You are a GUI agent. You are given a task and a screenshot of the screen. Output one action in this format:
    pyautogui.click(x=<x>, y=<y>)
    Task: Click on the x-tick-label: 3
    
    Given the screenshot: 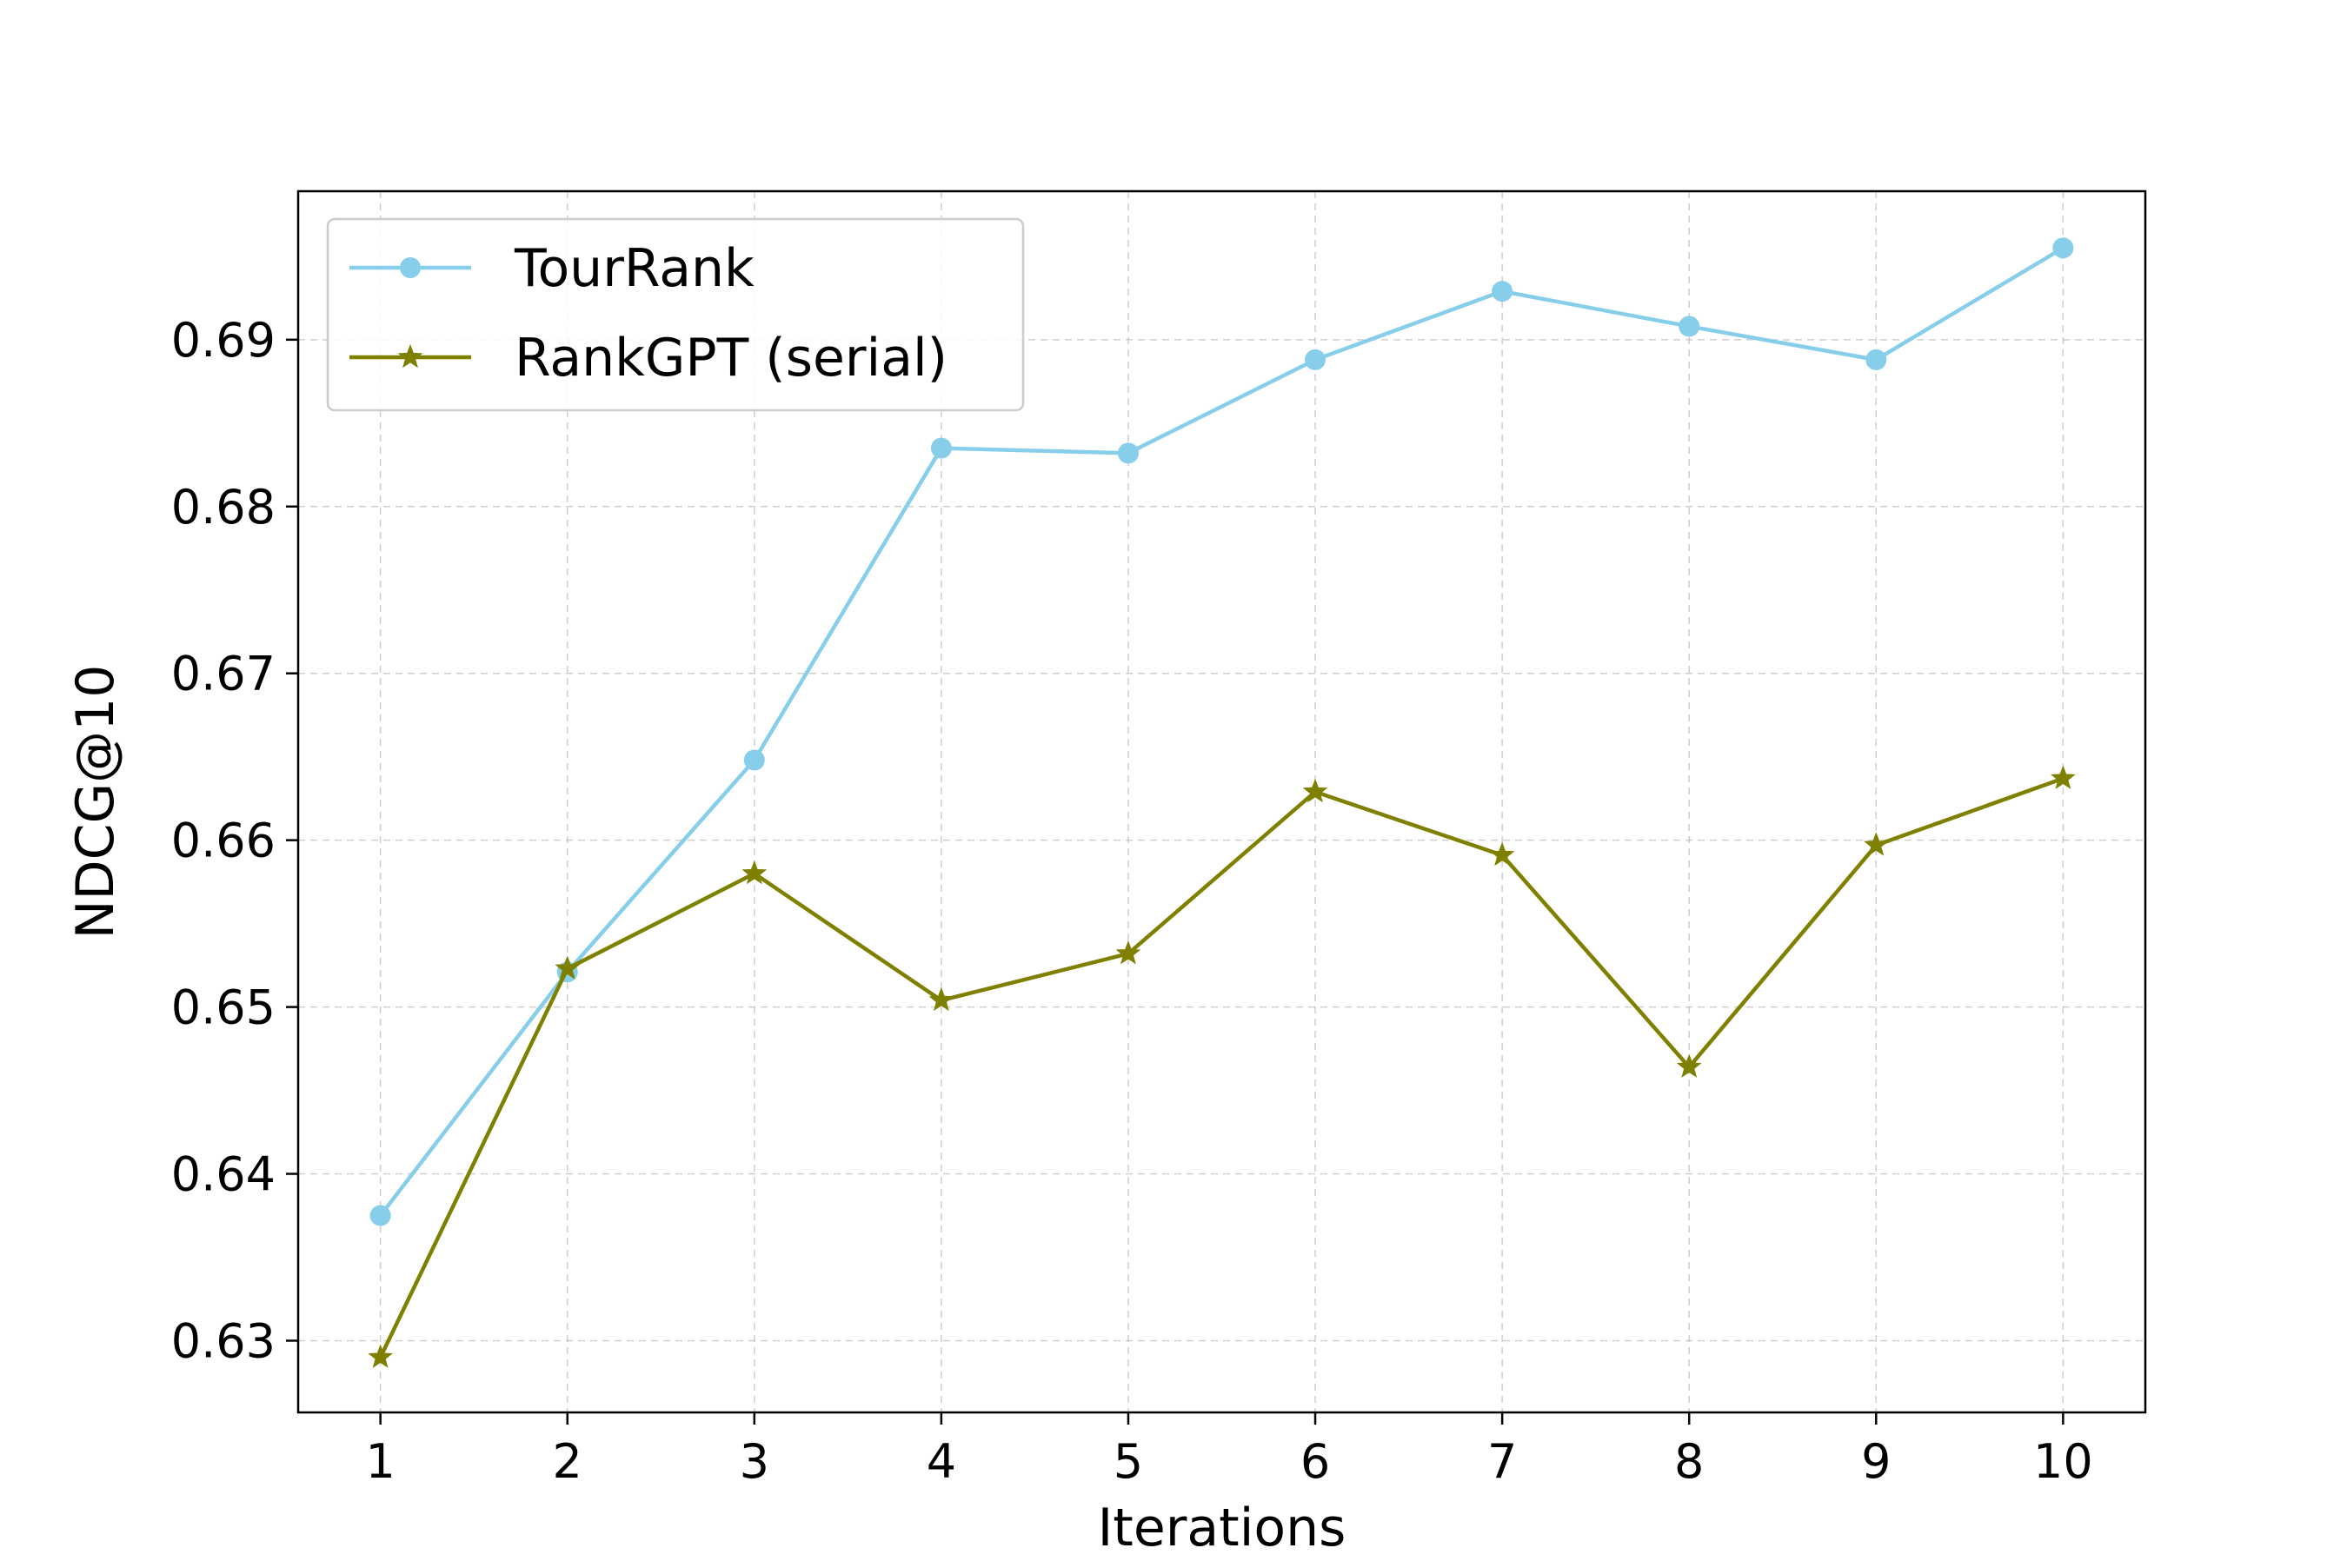 What is the action you would take?
    pyautogui.click(x=754, y=1461)
    